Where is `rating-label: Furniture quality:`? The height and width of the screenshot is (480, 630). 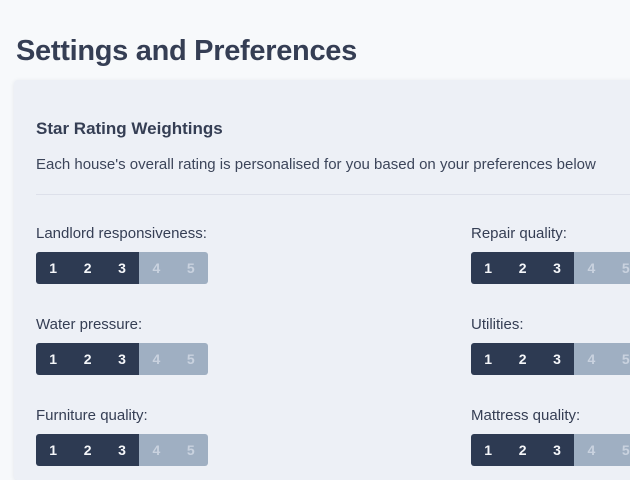 rating-label: Furniture quality: is located at coordinates (92, 416).